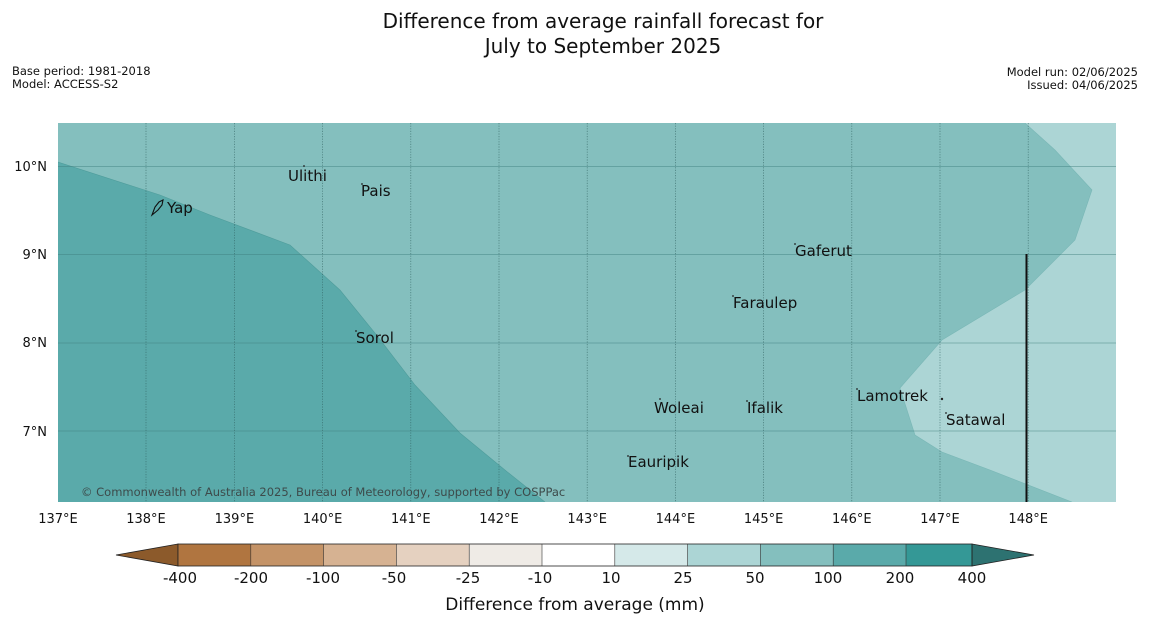 The image size is (1150, 644). Describe the element at coordinates (81, 71) in the screenshot. I see `base-period-text: Base period: 1981-2018` at that location.